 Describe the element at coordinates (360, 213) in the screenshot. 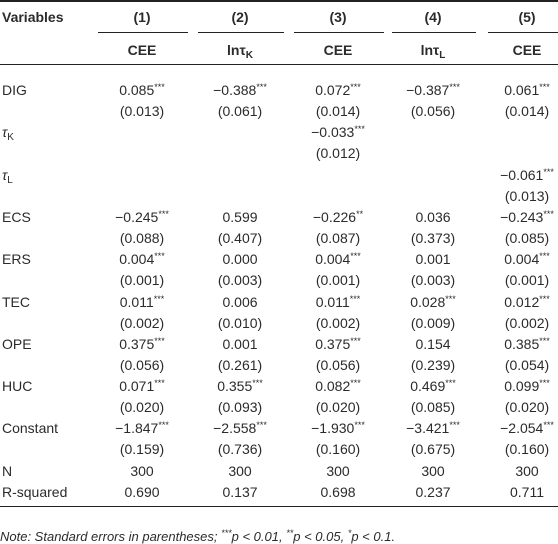

I see `significance-stars: **` at that location.